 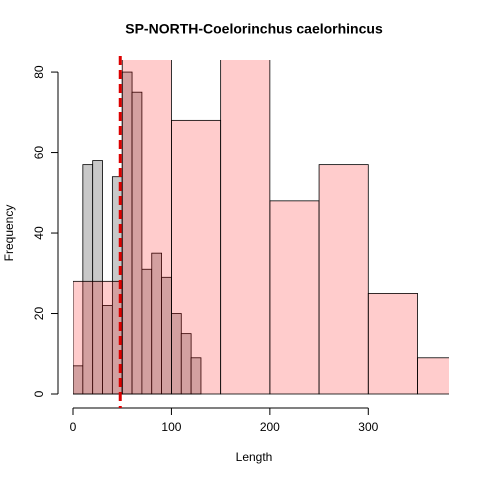 I want to click on x-tick-label: 0, so click(x=73, y=427).